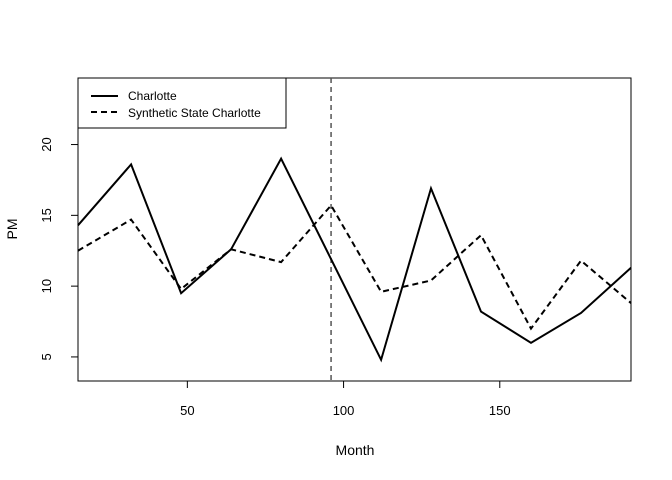 The height and width of the screenshot is (480, 672). I want to click on x-tick-label: 50, so click(187, 410).